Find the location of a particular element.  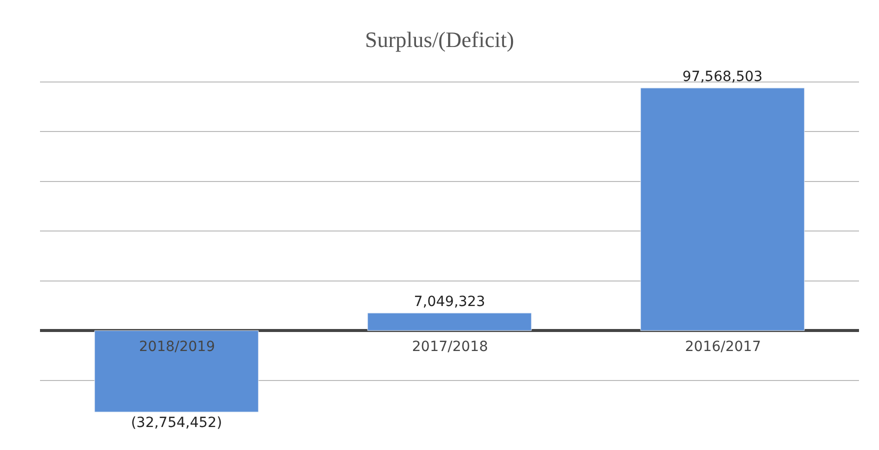

x-tick-label: 2018/2019 is located at coordinates (177, 347).